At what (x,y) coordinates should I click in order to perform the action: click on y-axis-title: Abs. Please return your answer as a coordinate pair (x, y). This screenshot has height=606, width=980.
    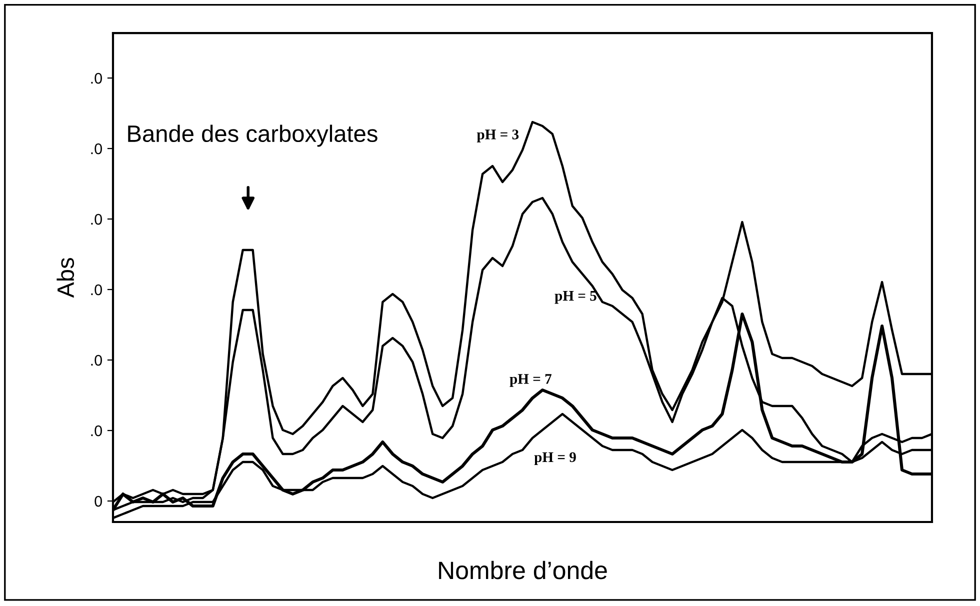
    Looking at the image, I should click on (65, 278).